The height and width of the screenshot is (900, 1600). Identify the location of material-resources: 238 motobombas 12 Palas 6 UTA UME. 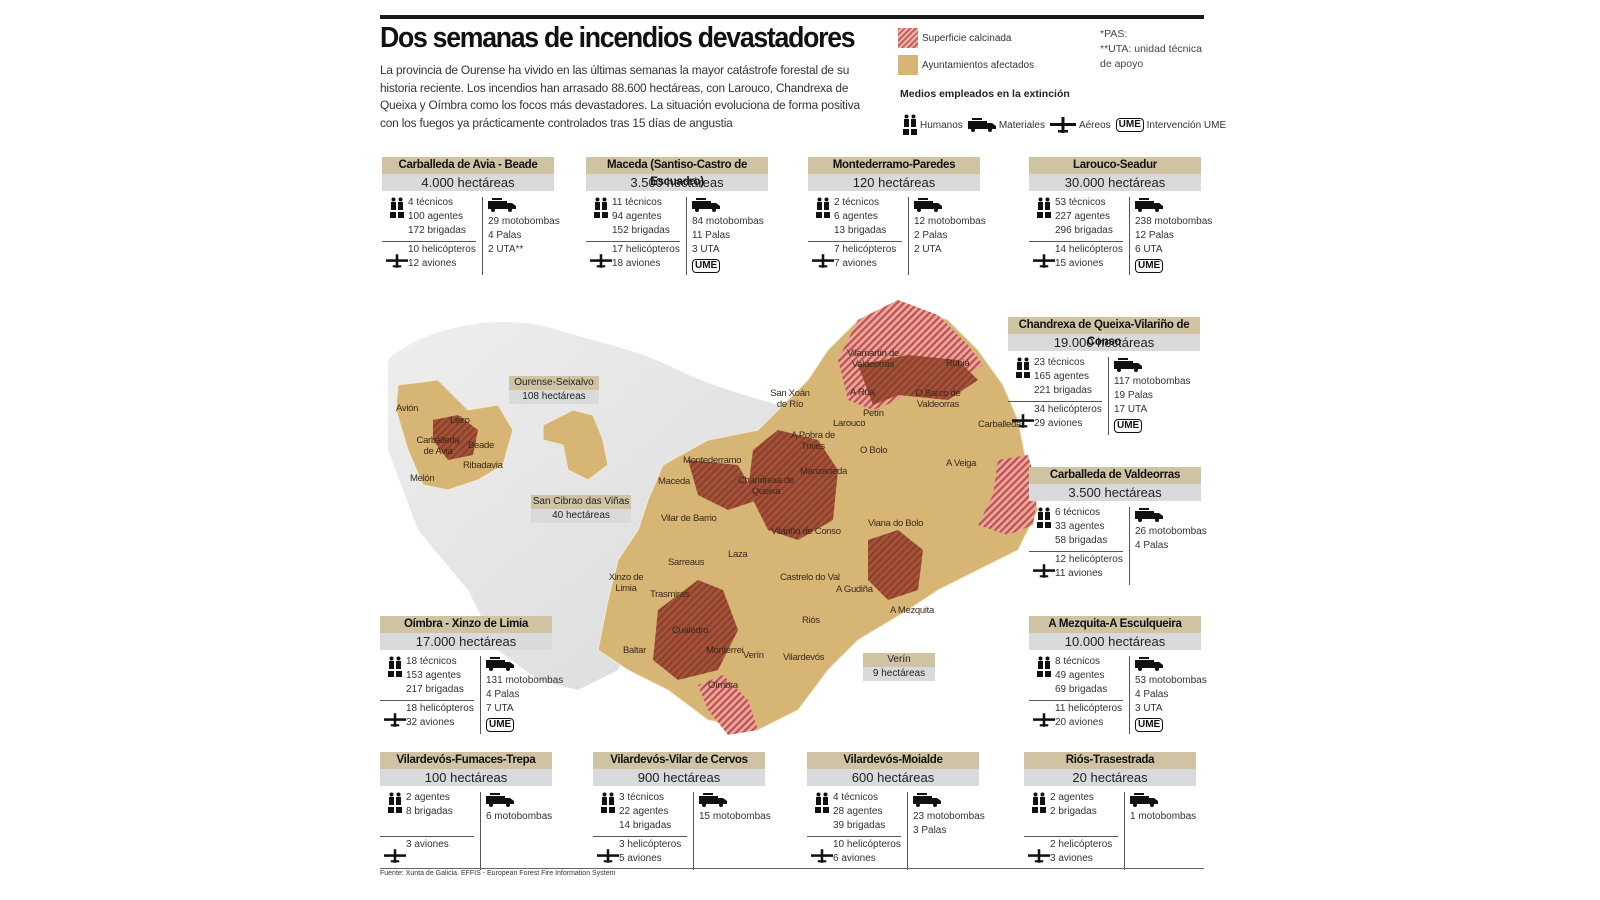
(1173, 244).